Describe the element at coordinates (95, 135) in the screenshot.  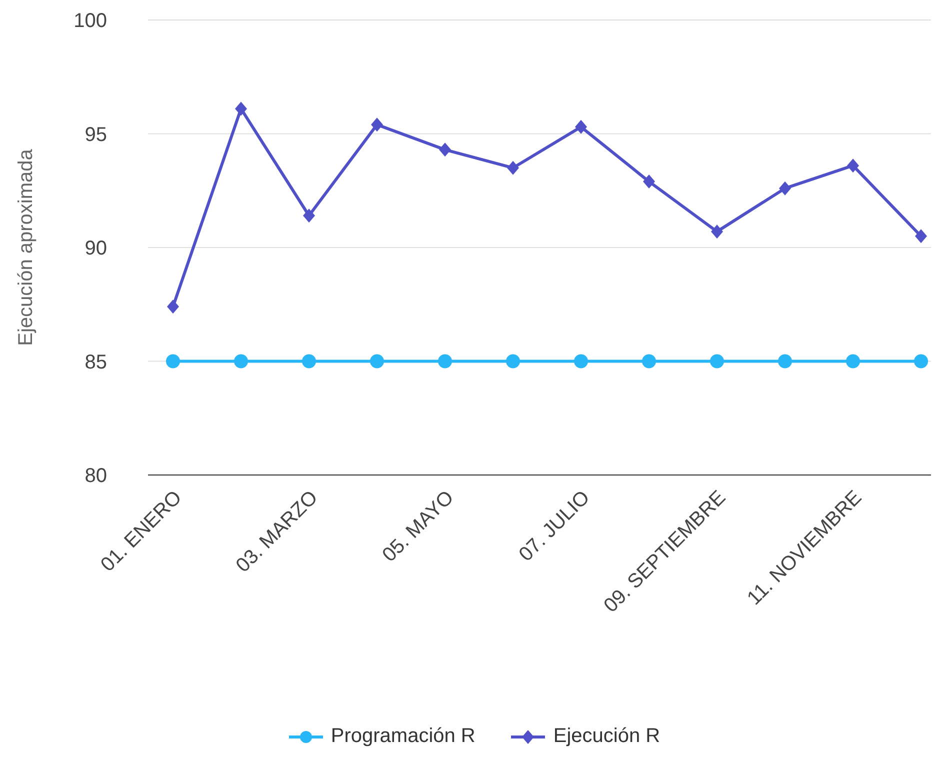
I see `y-tick-label: 95` at that location.